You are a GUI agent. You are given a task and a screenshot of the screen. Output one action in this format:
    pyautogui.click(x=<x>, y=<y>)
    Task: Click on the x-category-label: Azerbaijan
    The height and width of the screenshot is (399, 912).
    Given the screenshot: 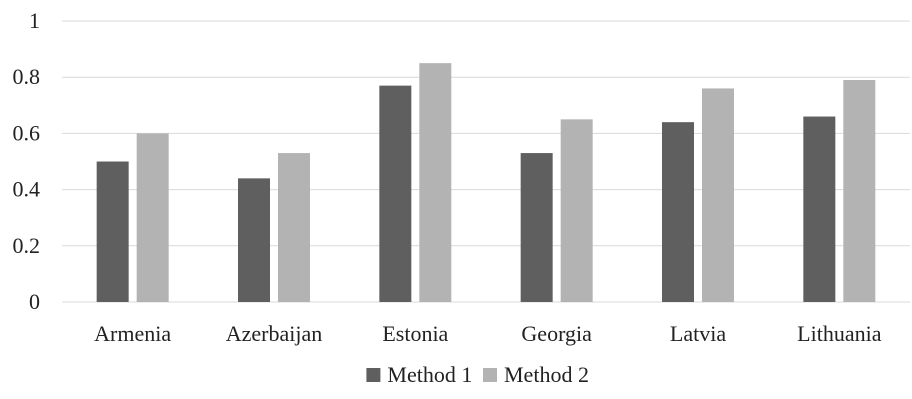 What is the action you would take?
    pyautogui.click(x=274, y=333)
    